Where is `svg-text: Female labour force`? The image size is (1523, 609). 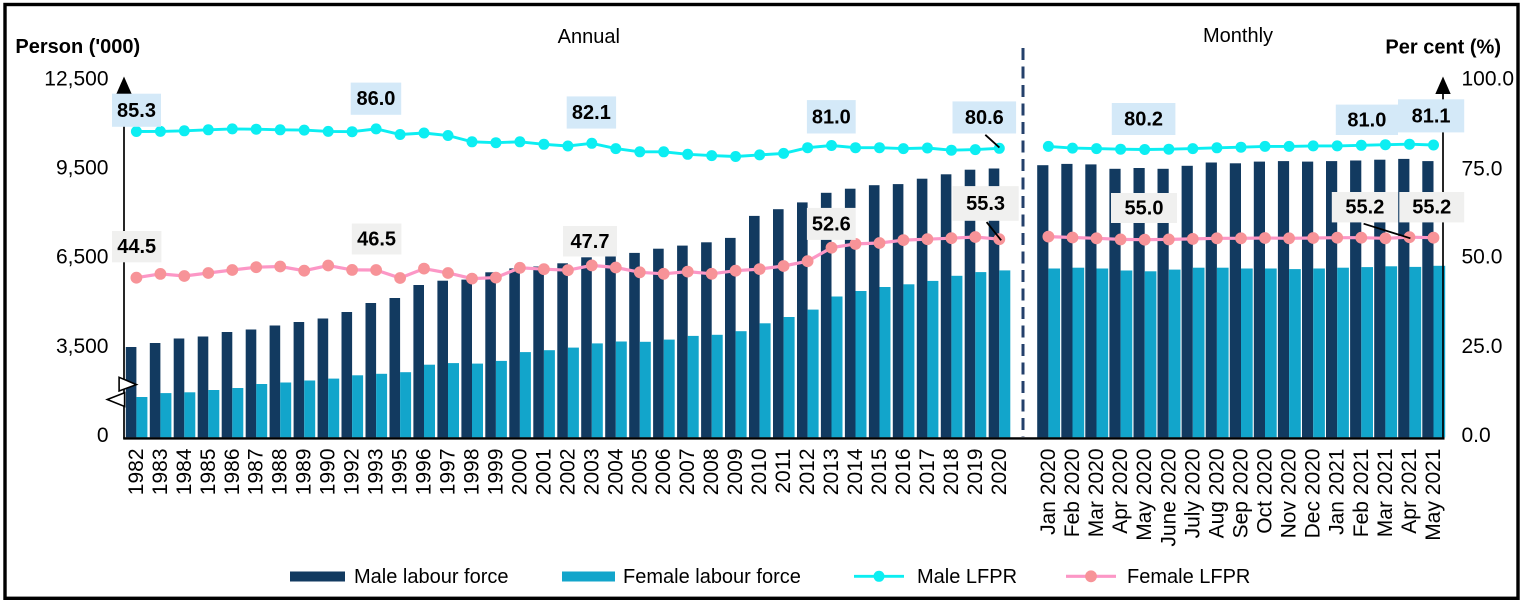
svg-text: Female labour force is located at coordinates (712, 577).